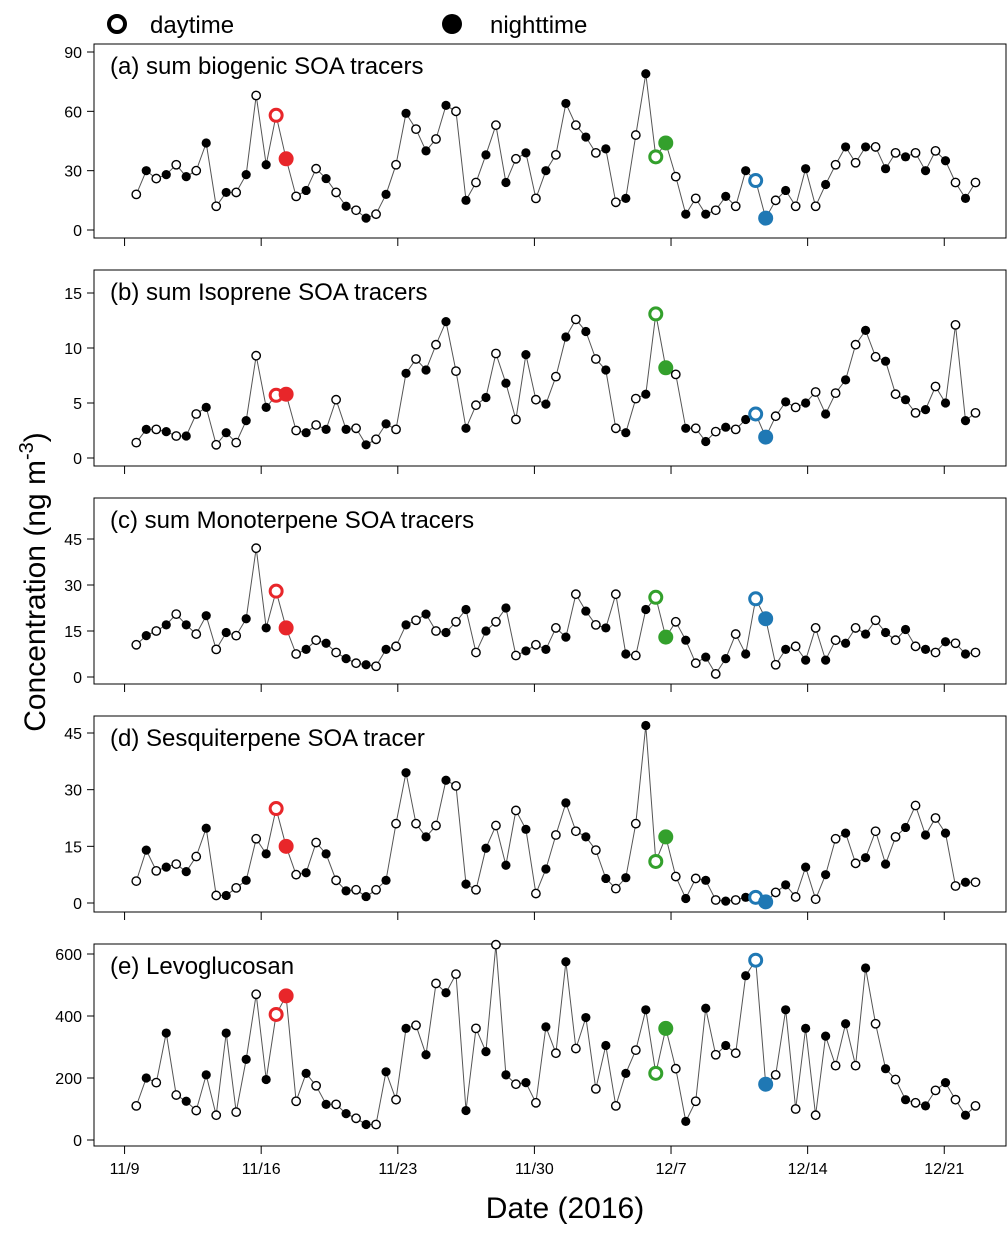 Image resolution: width=1007 pixels, height=1235 pixels. I want to click on panel-c-ytick-label-1: 15, so click(73, 632).